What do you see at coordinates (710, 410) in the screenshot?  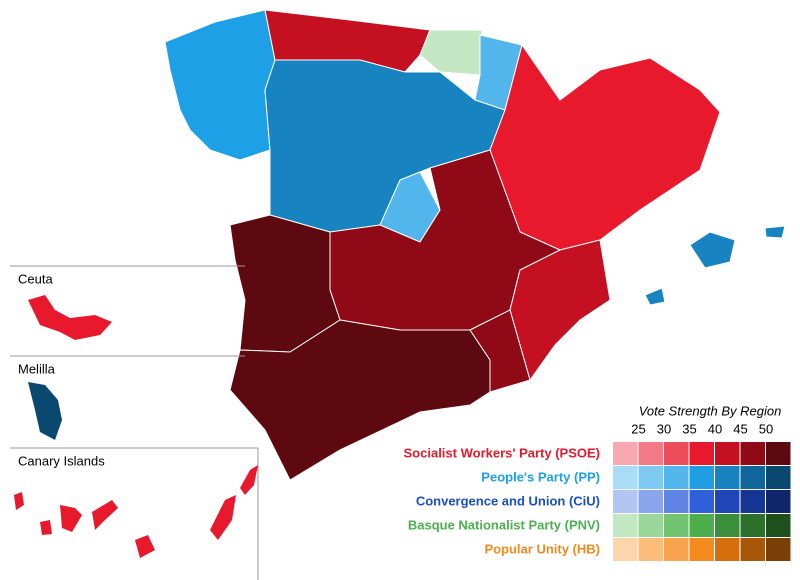 I see `legend-title: Vote Strength By Region` at bounding box center [710, 410].